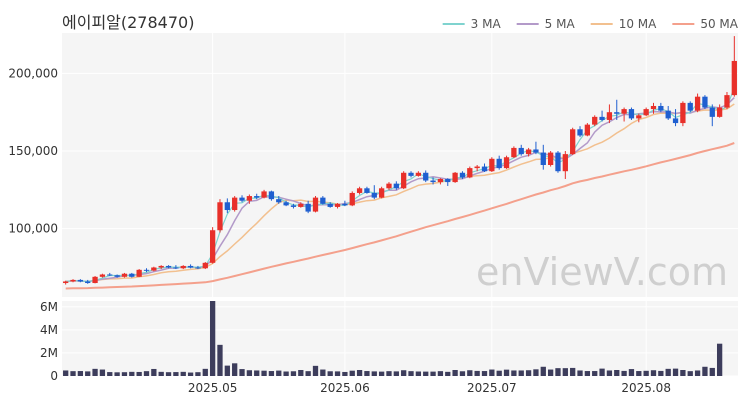 The image size is (750, 400). What do you see at coordinates (638, 24) in the screenshot?
I see `legend-label: 10 MA` at bounding box center [638, 24].